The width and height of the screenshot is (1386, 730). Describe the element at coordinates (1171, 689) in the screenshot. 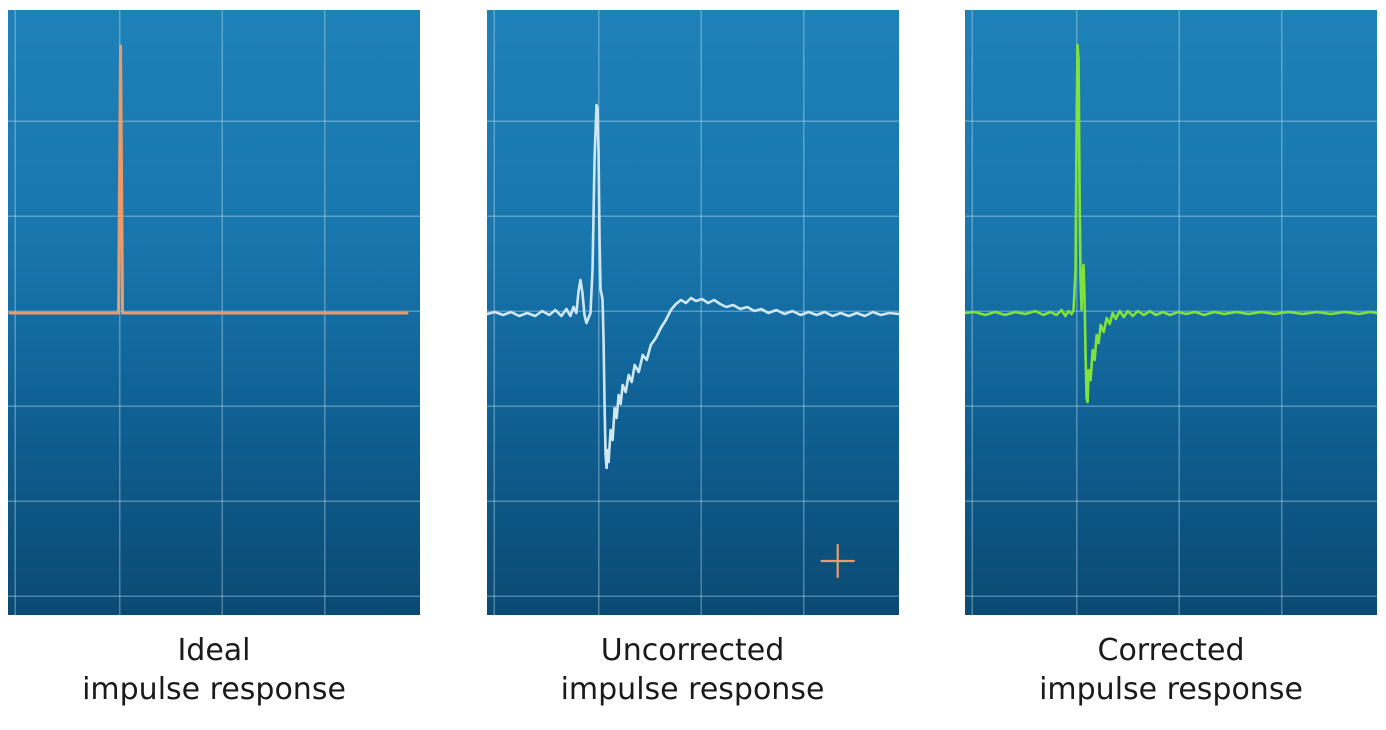

I see `caption-corrected-line2: impulse response` at that location.